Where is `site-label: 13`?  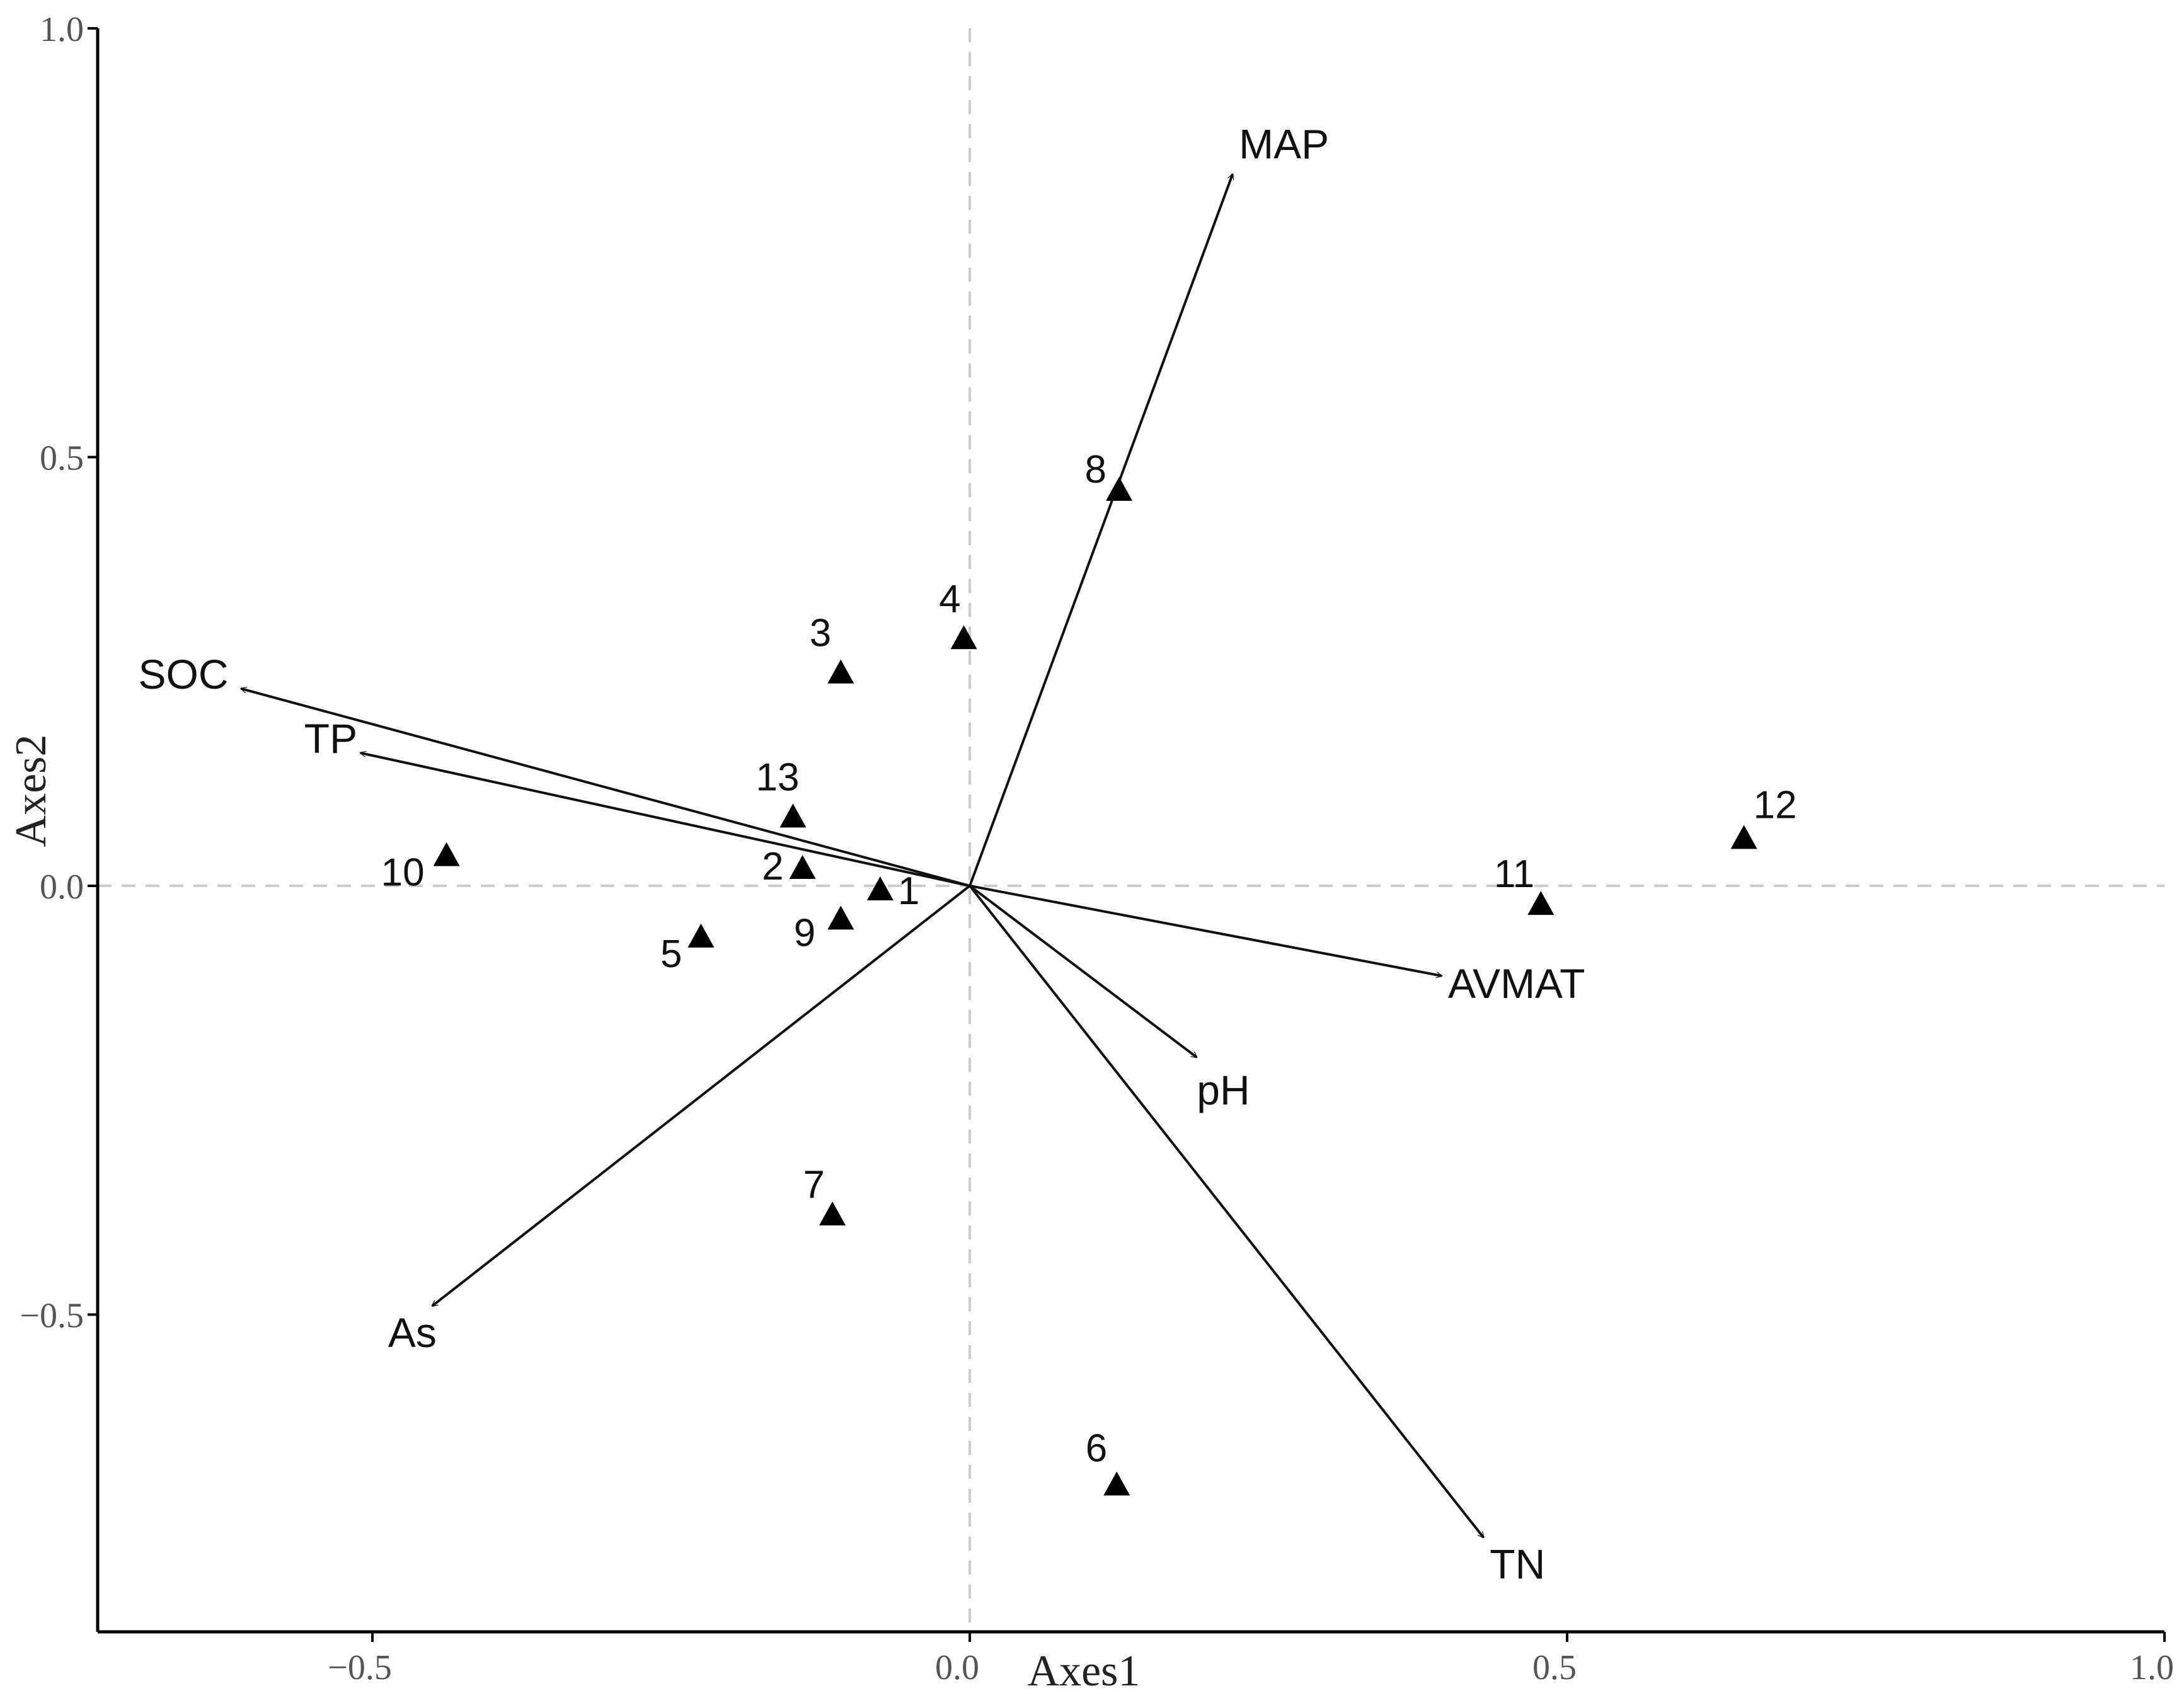
site-label: 13 is located at coordinates (777, 777).